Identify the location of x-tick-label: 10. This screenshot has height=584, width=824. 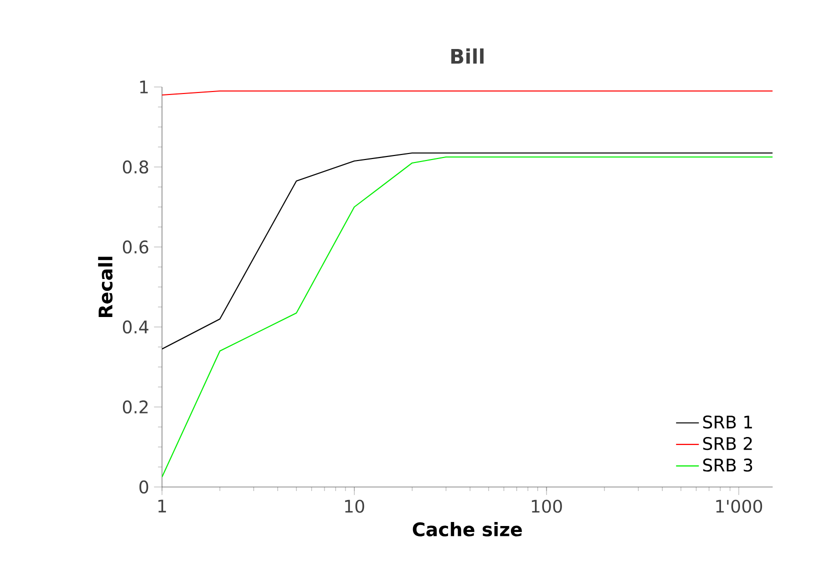
(354, 506).